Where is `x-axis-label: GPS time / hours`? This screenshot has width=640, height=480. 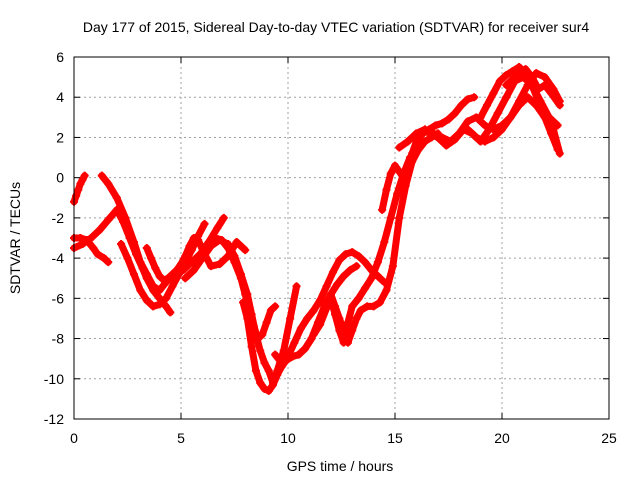
x-axis-label: GPS time / hours is located at coordinates (340, 466).